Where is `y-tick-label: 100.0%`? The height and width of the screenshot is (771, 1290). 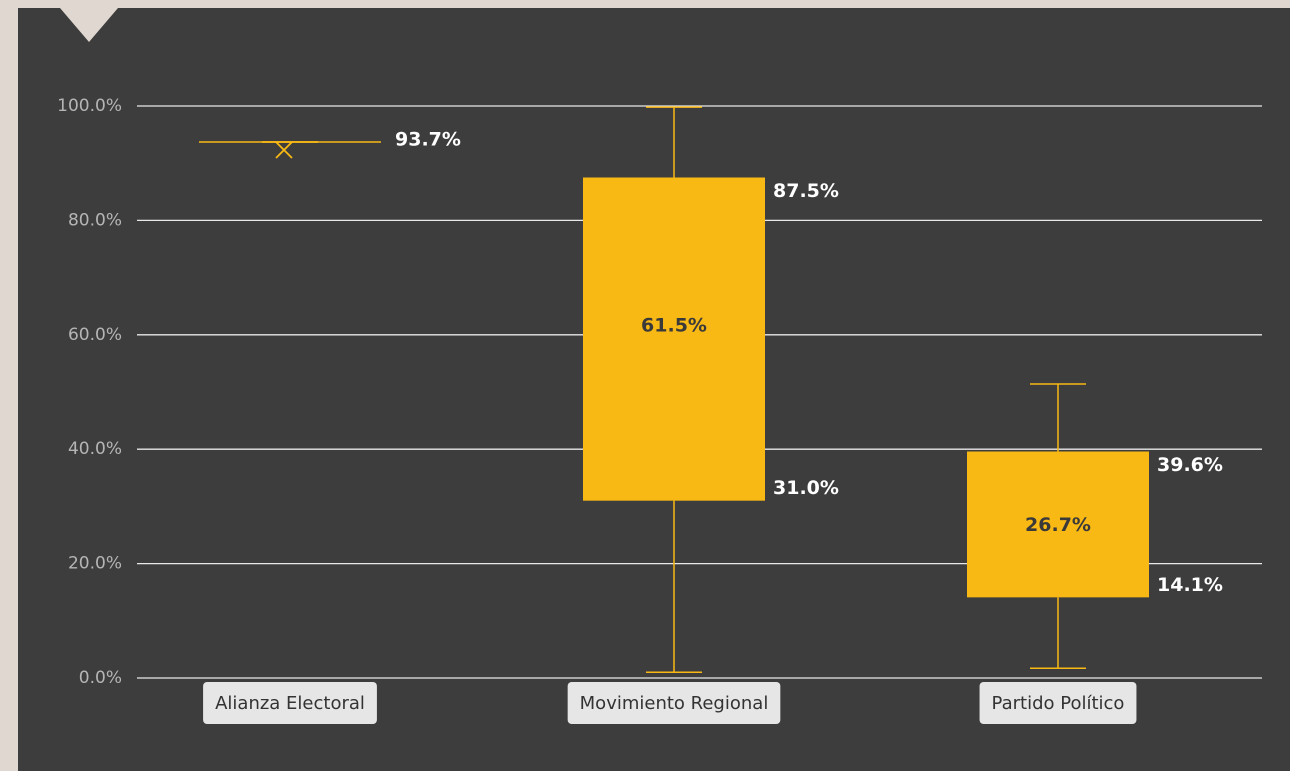 y-tick-label: 100.0% is located at coordinates (89, 106).